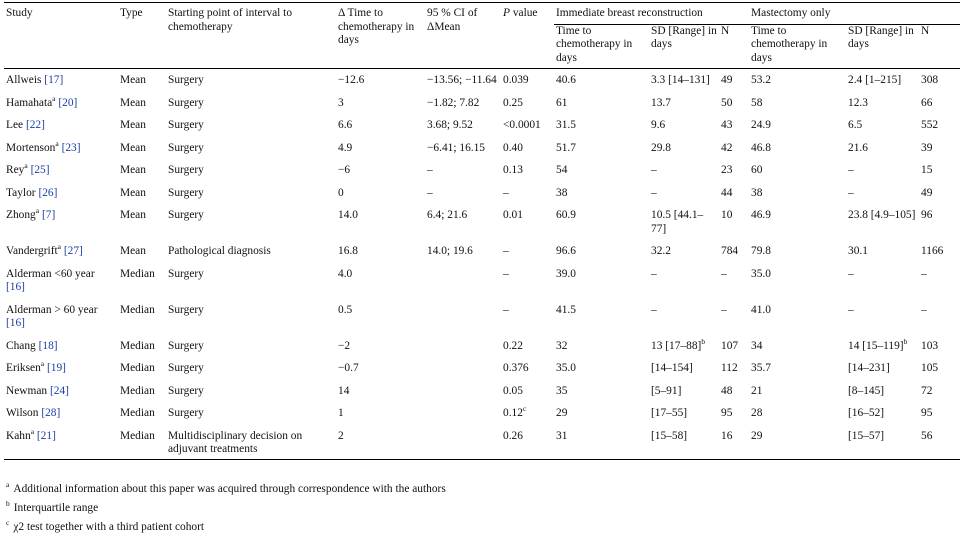 The width and height of the screenshot is (964, 540). I want to click on cell-p: 0.01, so click(527, 222).